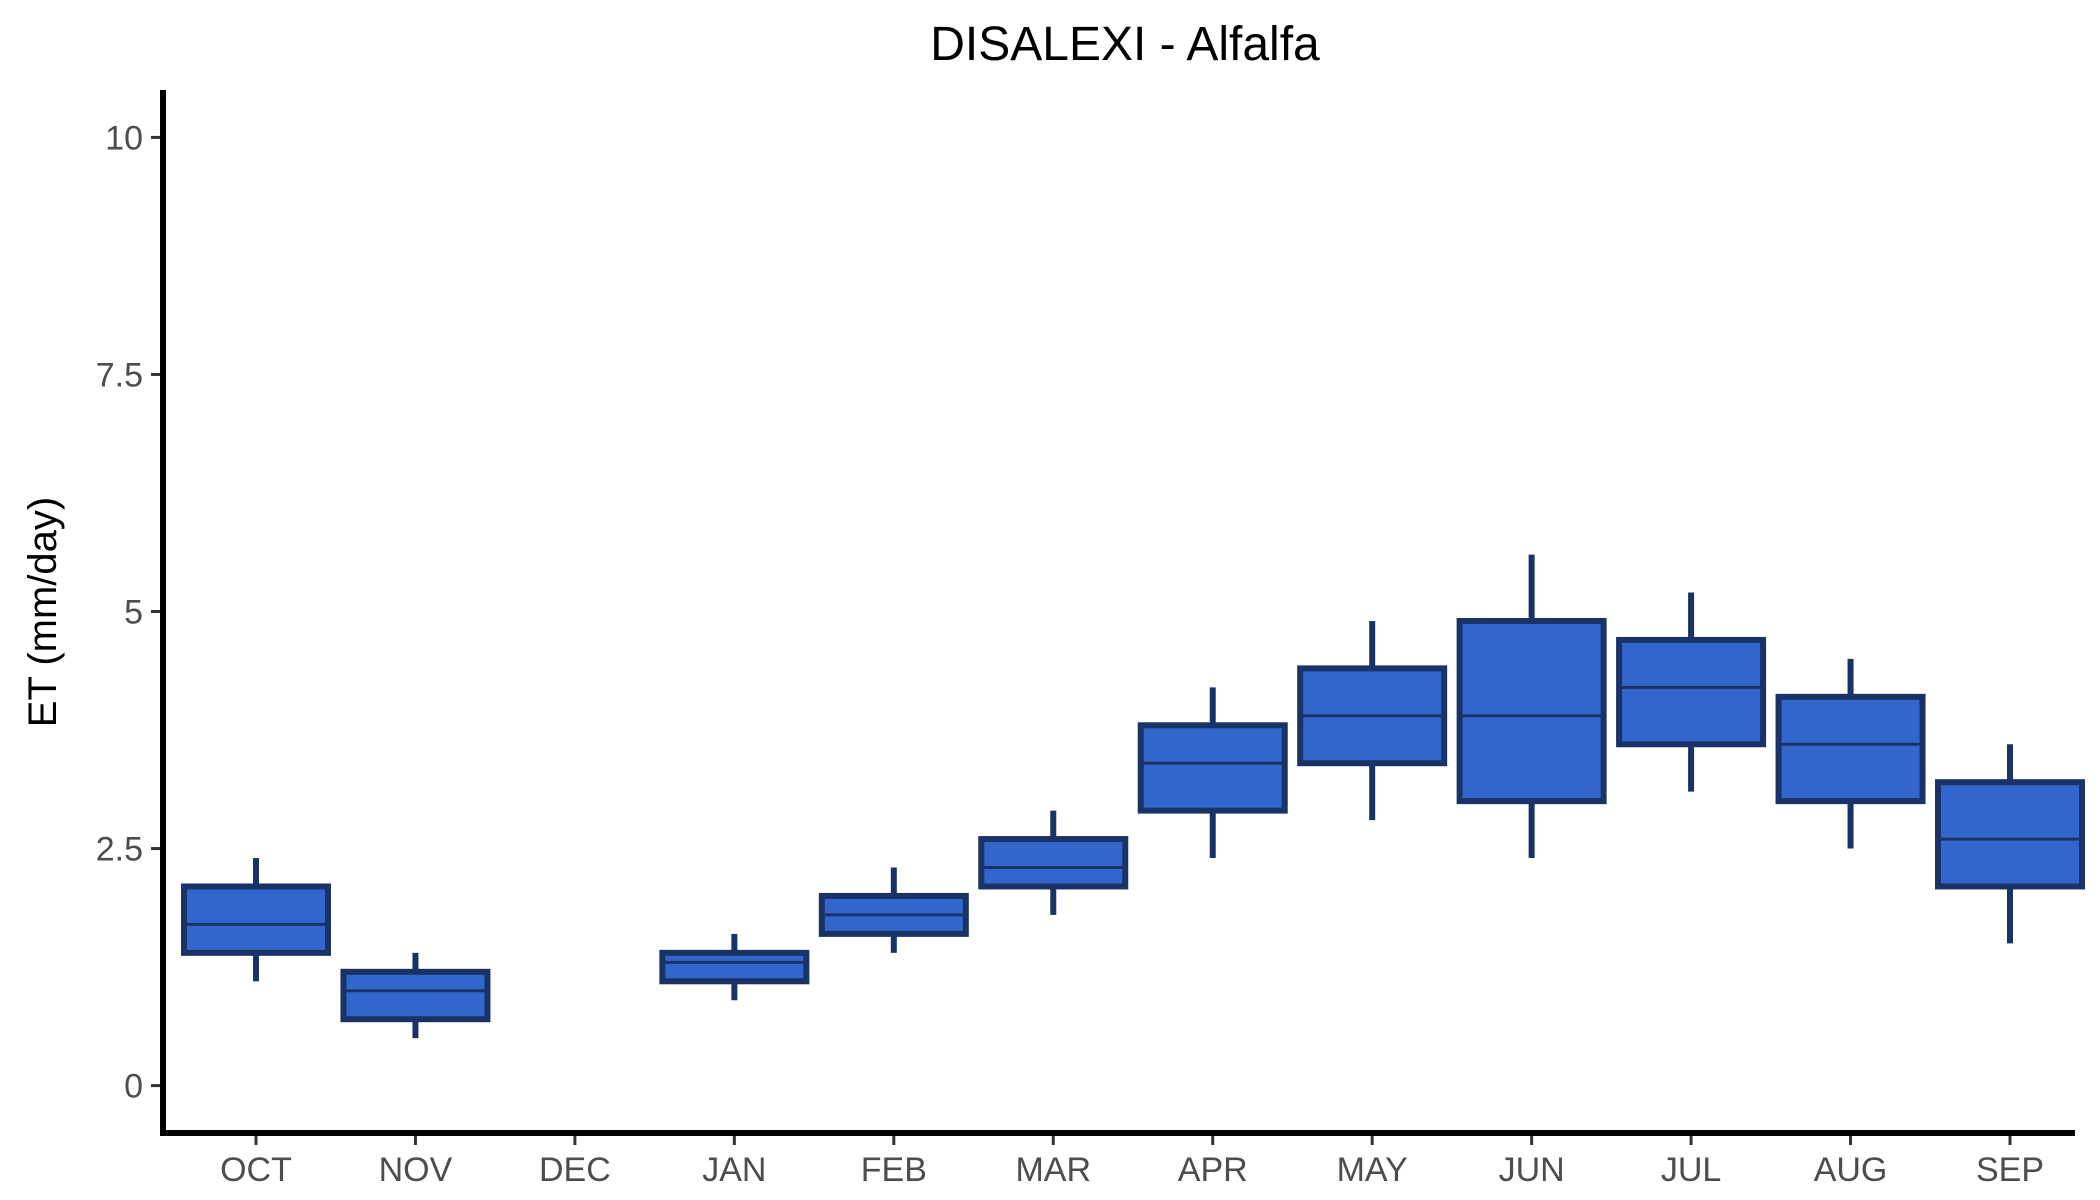  I want to click on x-tick-label: JAN, so click(734, 1170).